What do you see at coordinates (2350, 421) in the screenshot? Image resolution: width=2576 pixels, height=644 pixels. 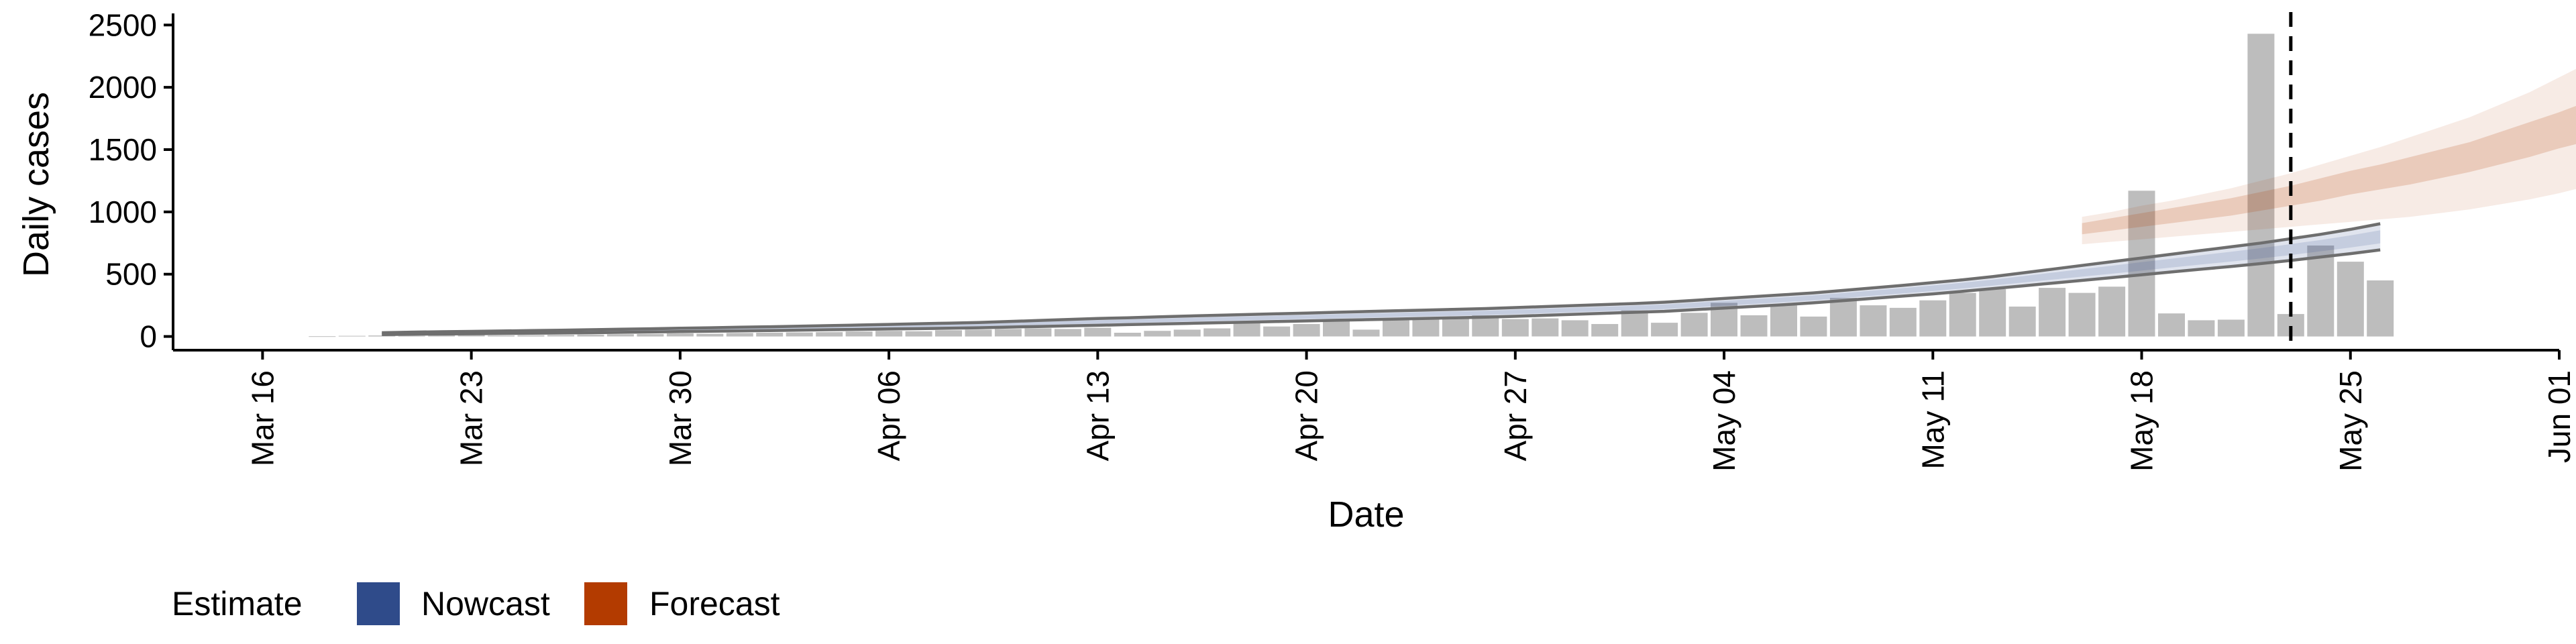 I see `x-tick-label: May 25` at bounding box center [2350, 421].